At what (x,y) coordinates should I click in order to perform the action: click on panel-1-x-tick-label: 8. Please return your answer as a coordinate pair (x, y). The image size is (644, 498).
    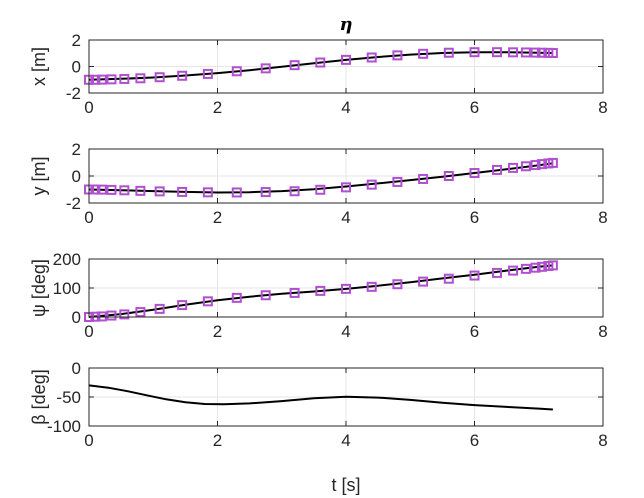
    Looking at the image, I should click on (602, 107).